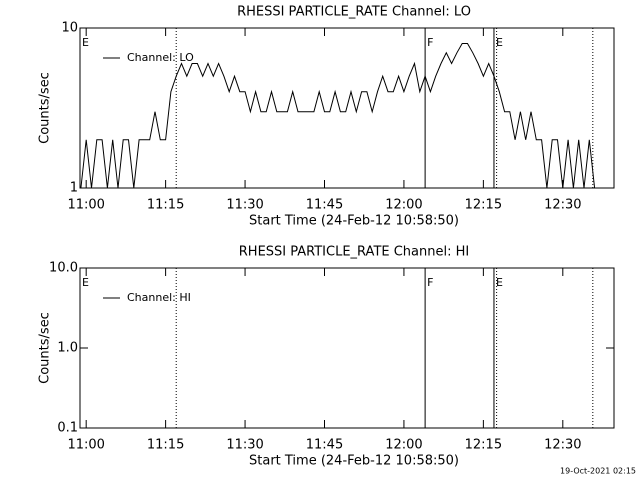 The height and width of the screenshot is (480, 640). I want to click on y-tick-label: 10.0, so click(63, 268).